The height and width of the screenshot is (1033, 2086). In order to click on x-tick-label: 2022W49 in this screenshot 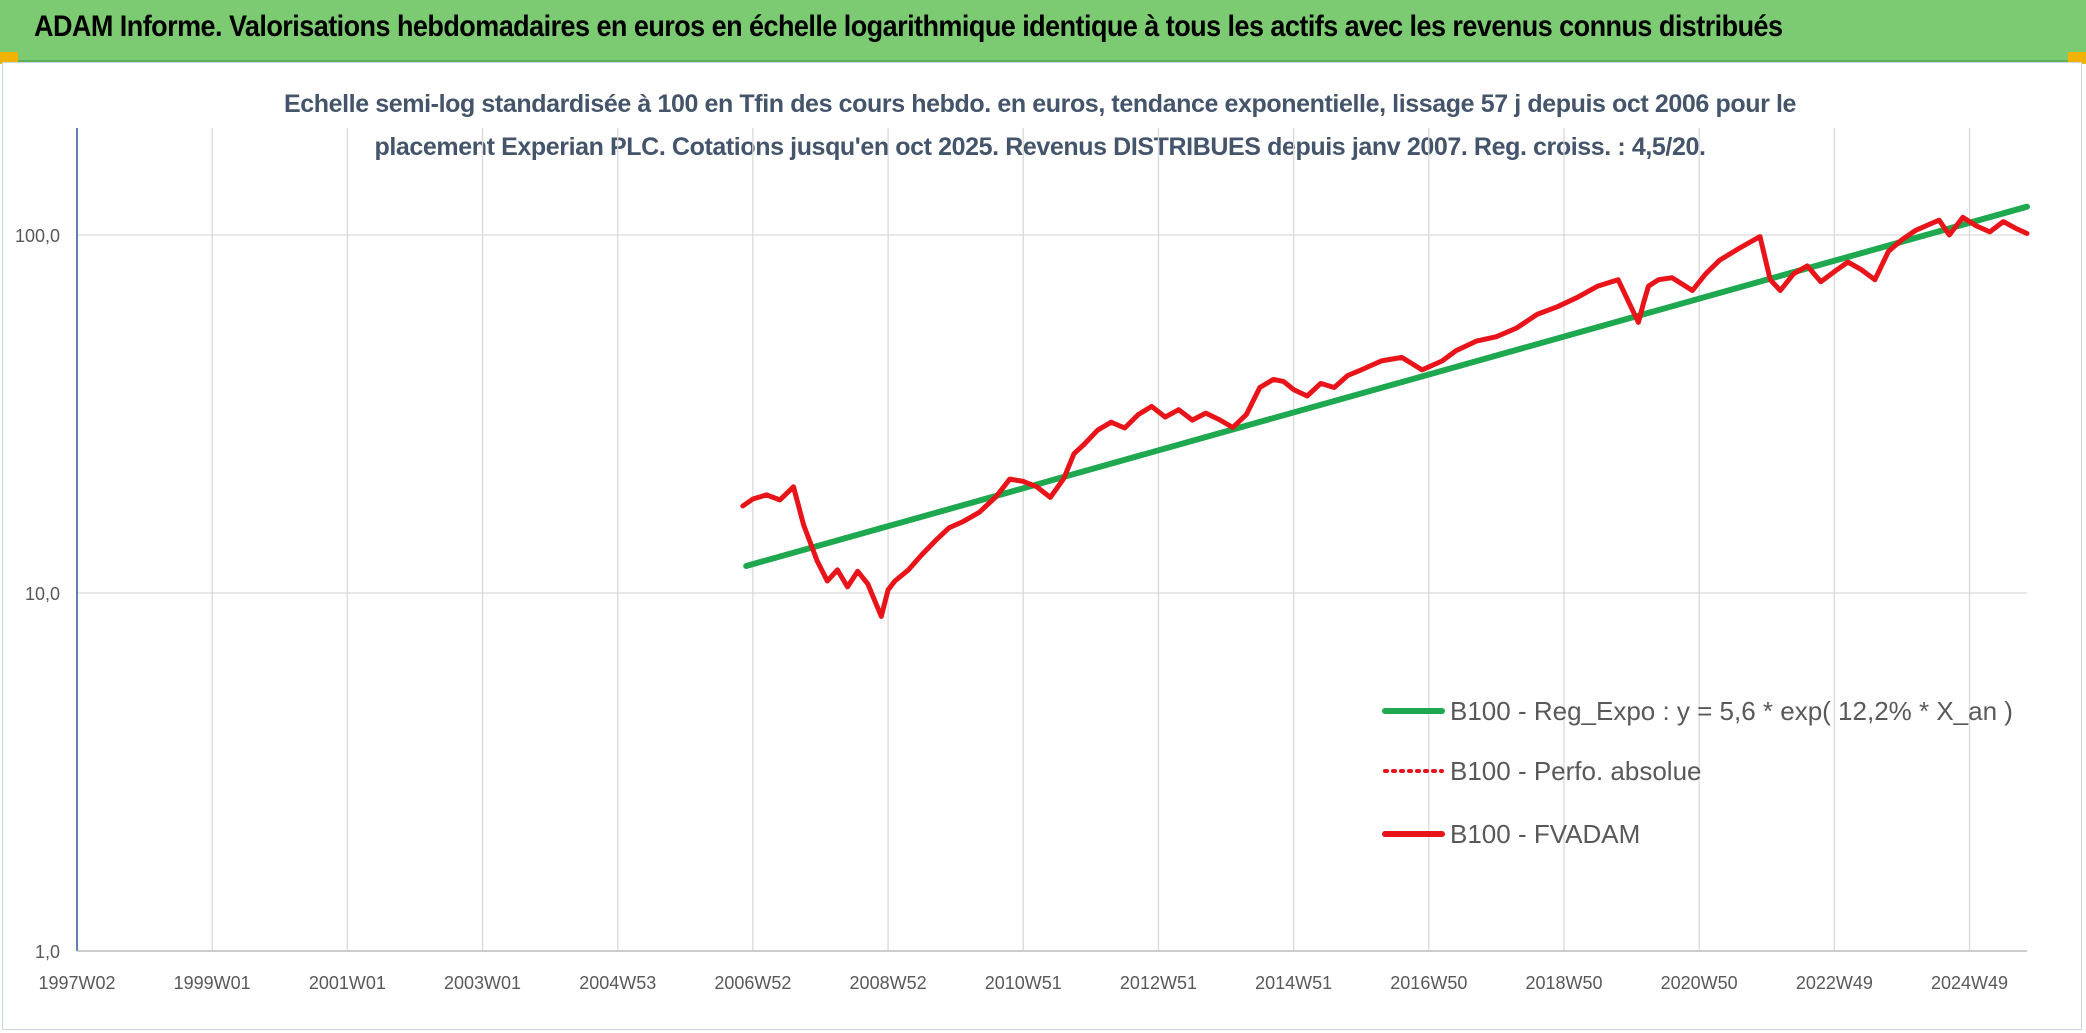, I will do `click(1834, 983)`.